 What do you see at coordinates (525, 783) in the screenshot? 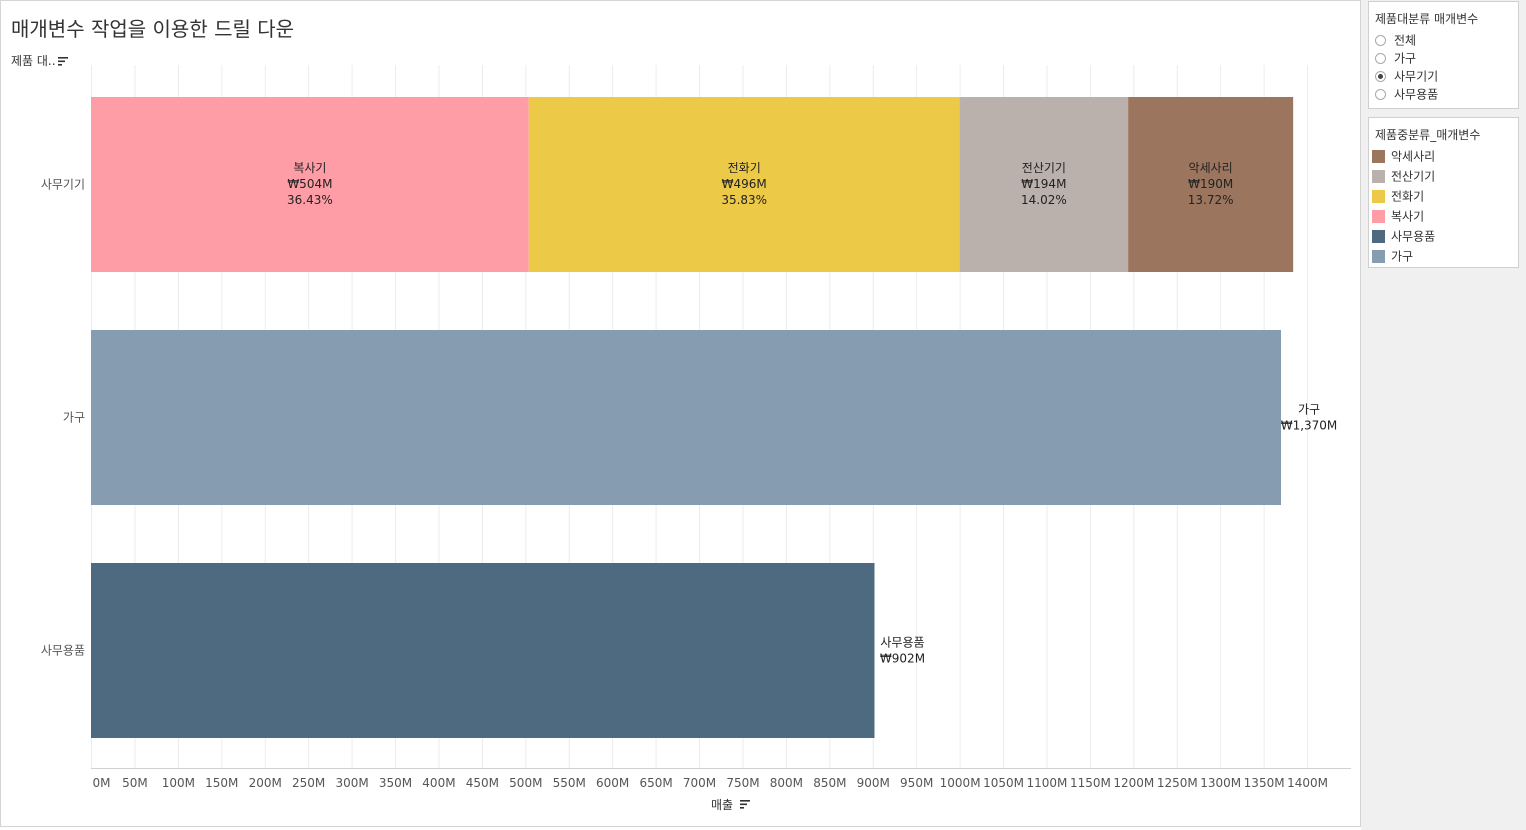
I see `x-tick-label: 500M` at bounding box center [525, 783].